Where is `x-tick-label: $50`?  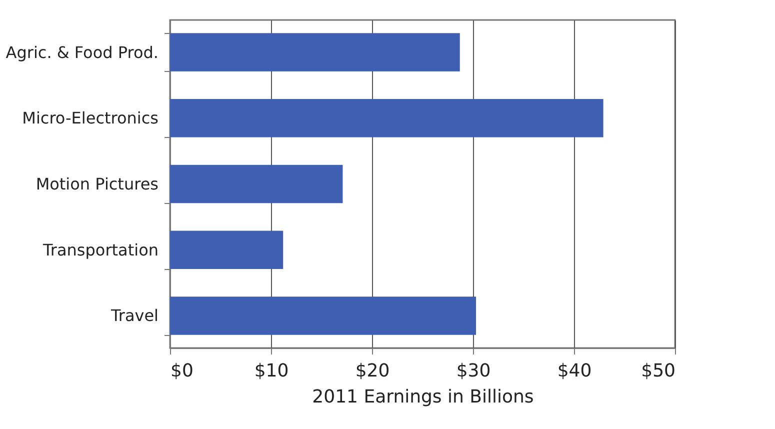
x-tick-label: $50 is located at coordinates (658, 371).